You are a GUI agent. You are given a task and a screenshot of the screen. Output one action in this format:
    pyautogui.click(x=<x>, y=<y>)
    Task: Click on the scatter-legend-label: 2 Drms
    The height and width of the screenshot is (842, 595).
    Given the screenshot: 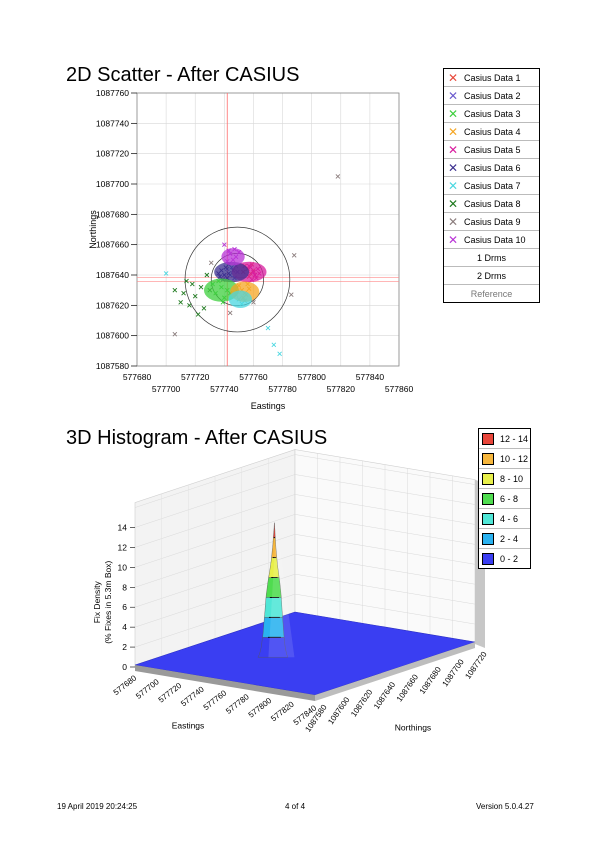 What is the action you would take?
    pyautogui.click(x=491, y=275)
    